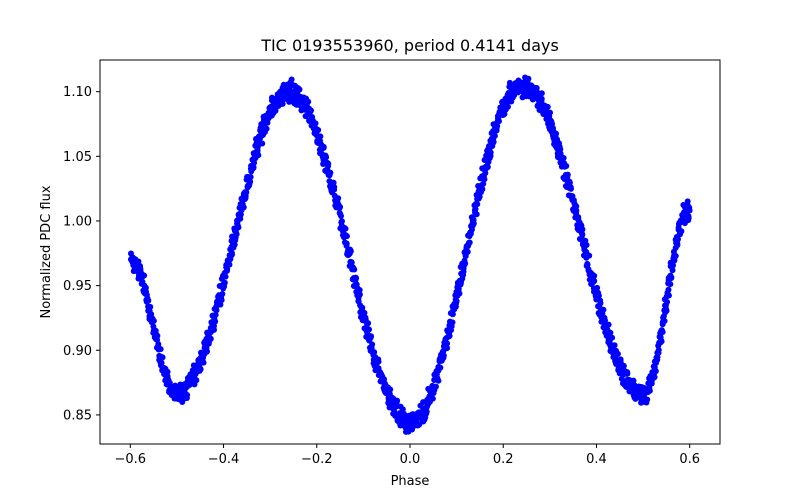  I want to click on x-tick-label: 0.2, so click(503, 459).